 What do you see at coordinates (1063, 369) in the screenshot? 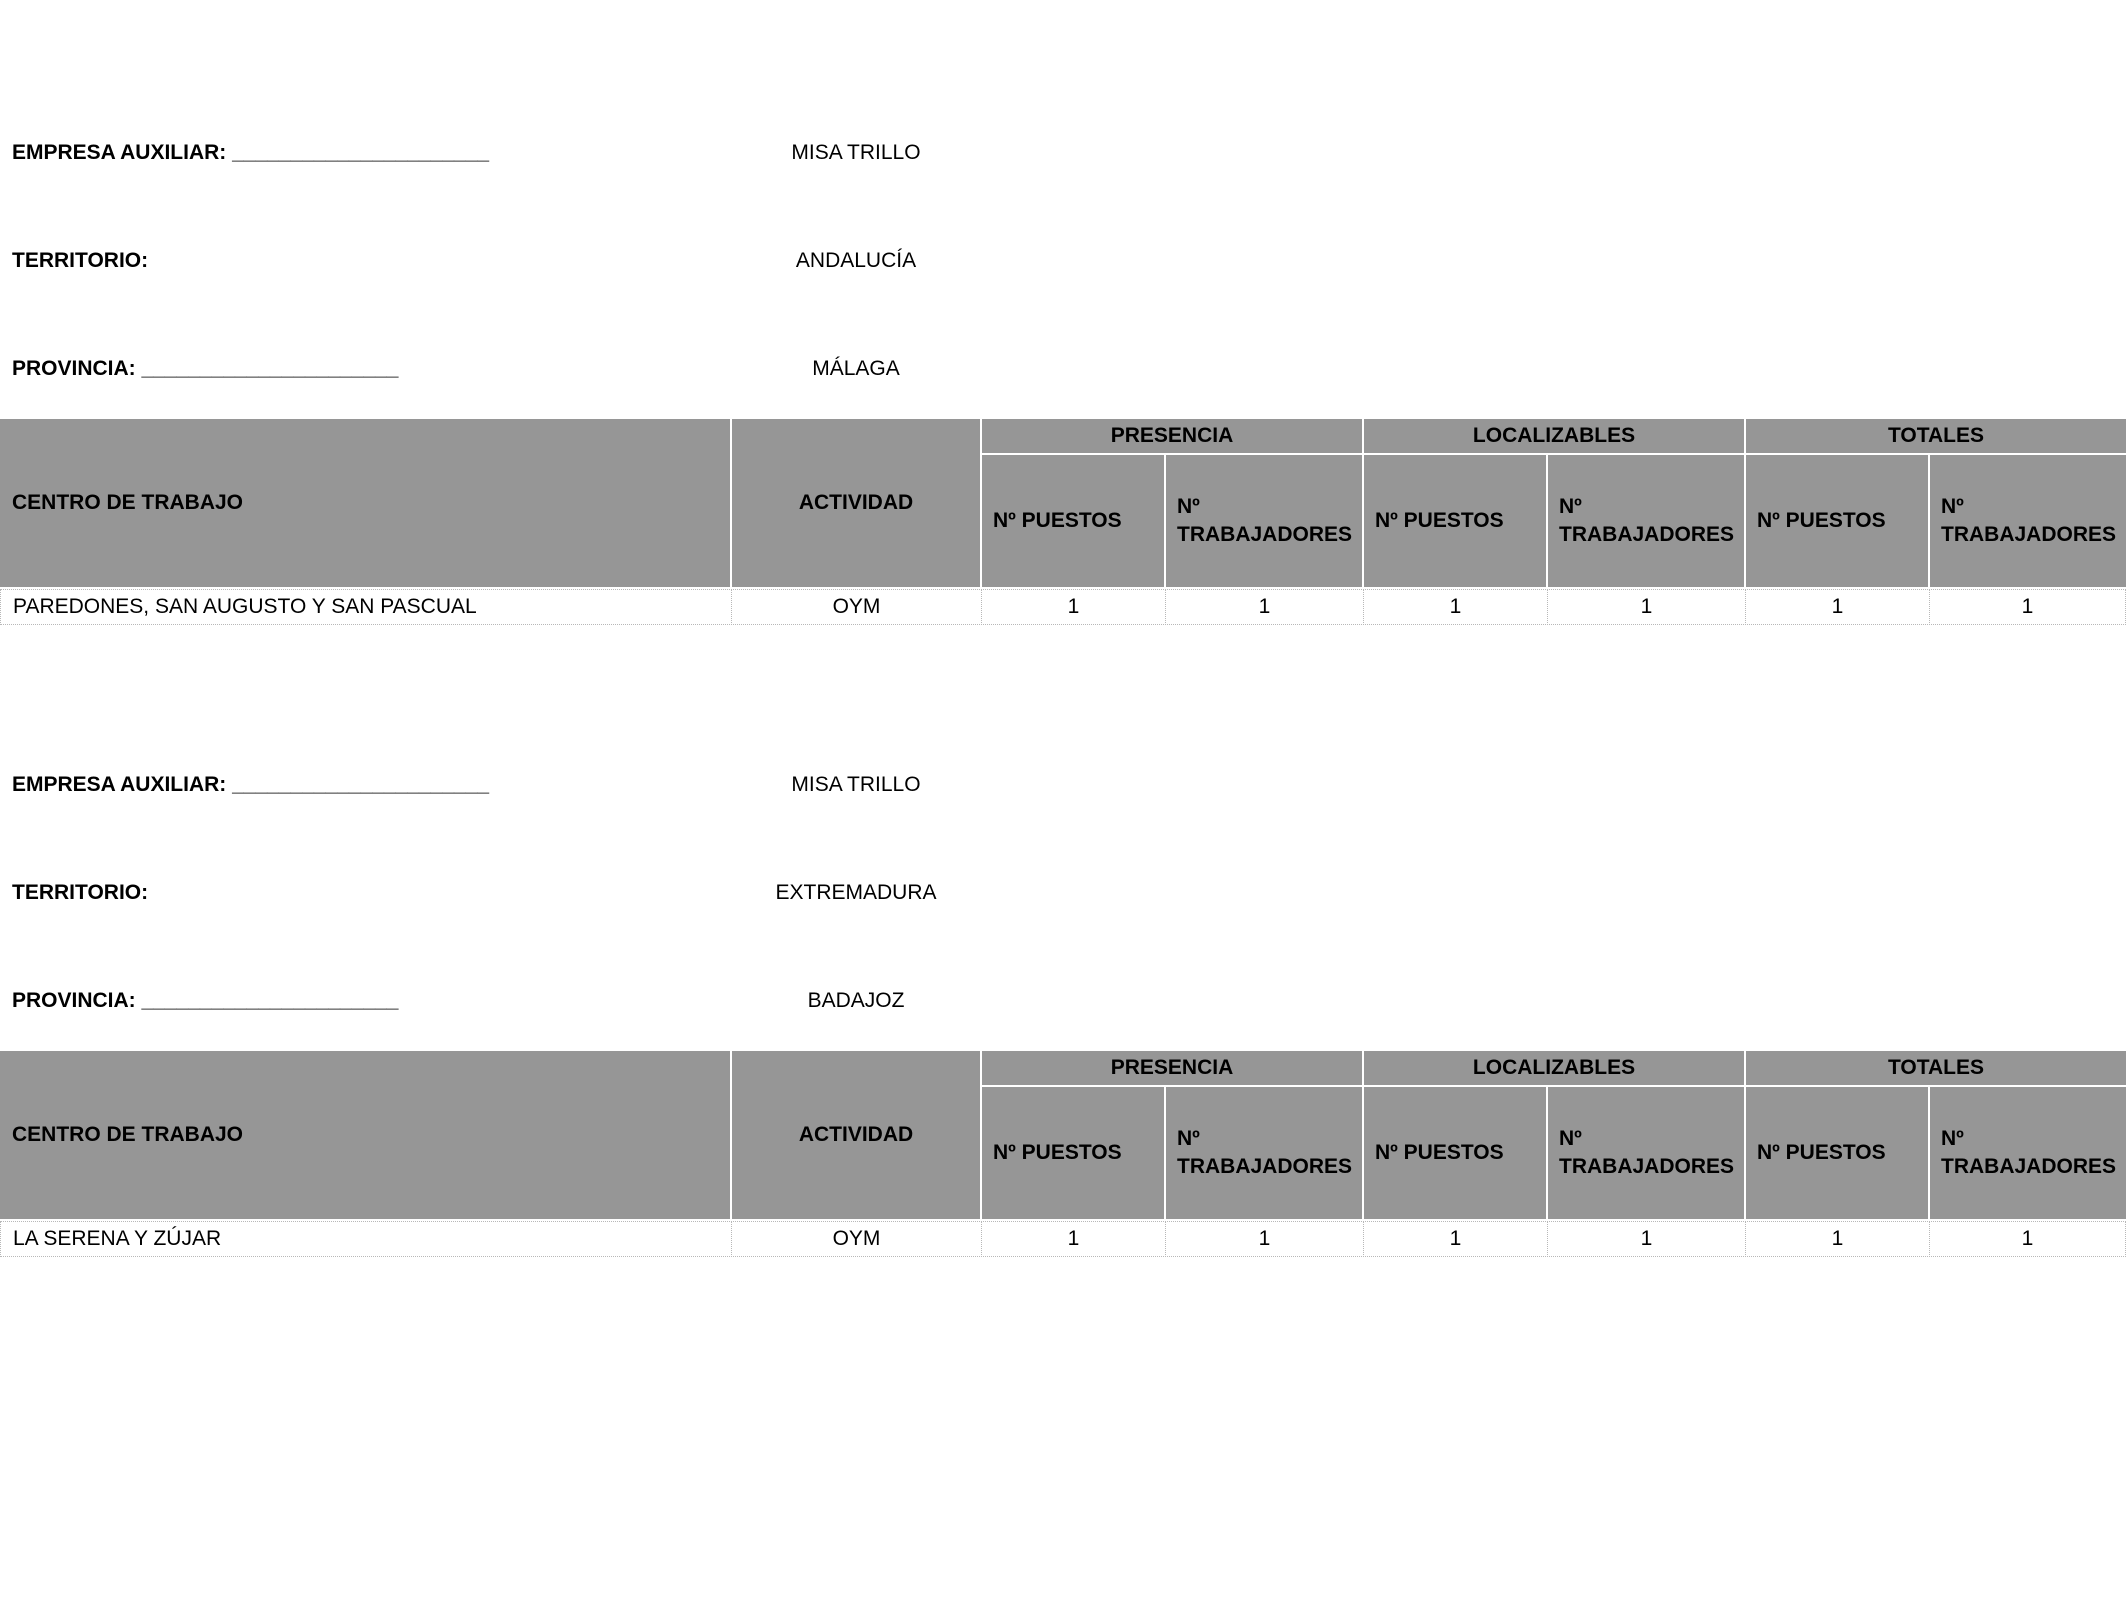
I see `provincia-row: PROVINCIA: ______________________ MÁLAGA` at bounding box center [1063, 369].